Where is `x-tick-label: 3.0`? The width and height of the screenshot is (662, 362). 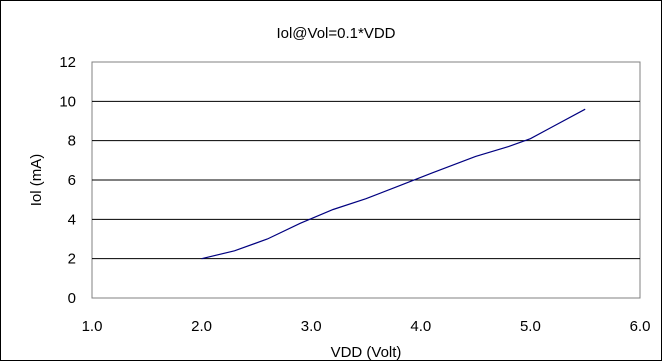 x-tick-label: 3.0 is located at coordinates (311, 326).